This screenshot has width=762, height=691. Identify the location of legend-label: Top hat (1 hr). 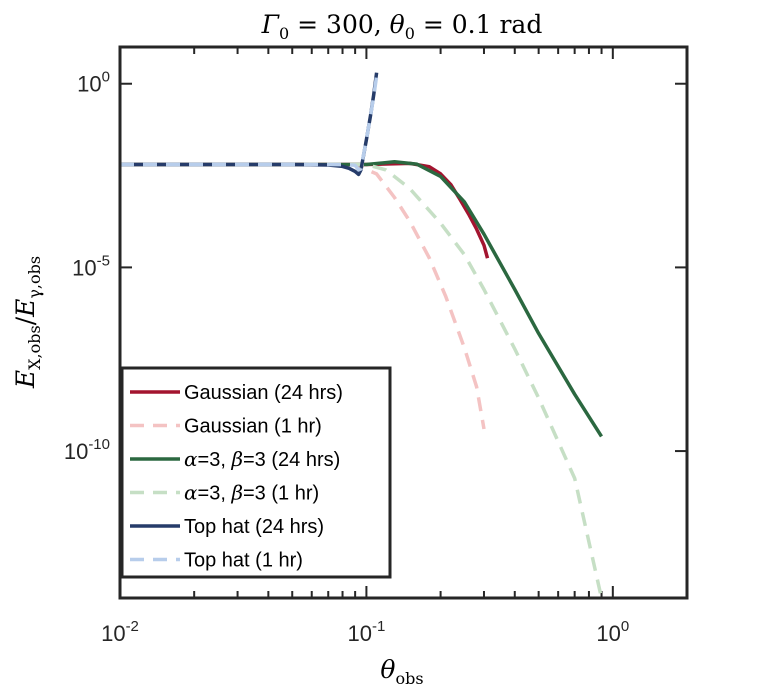
(243, 561).